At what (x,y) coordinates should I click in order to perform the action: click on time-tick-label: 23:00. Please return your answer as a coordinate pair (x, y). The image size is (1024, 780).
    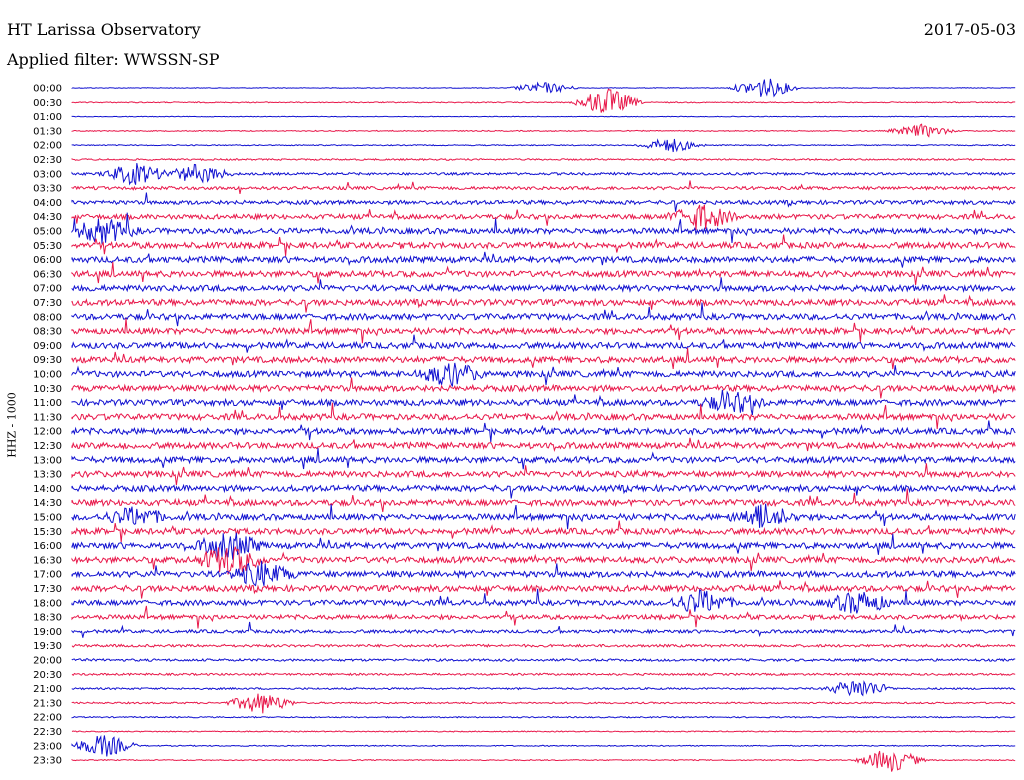
    Looking at the image, I should click on (47, 746).